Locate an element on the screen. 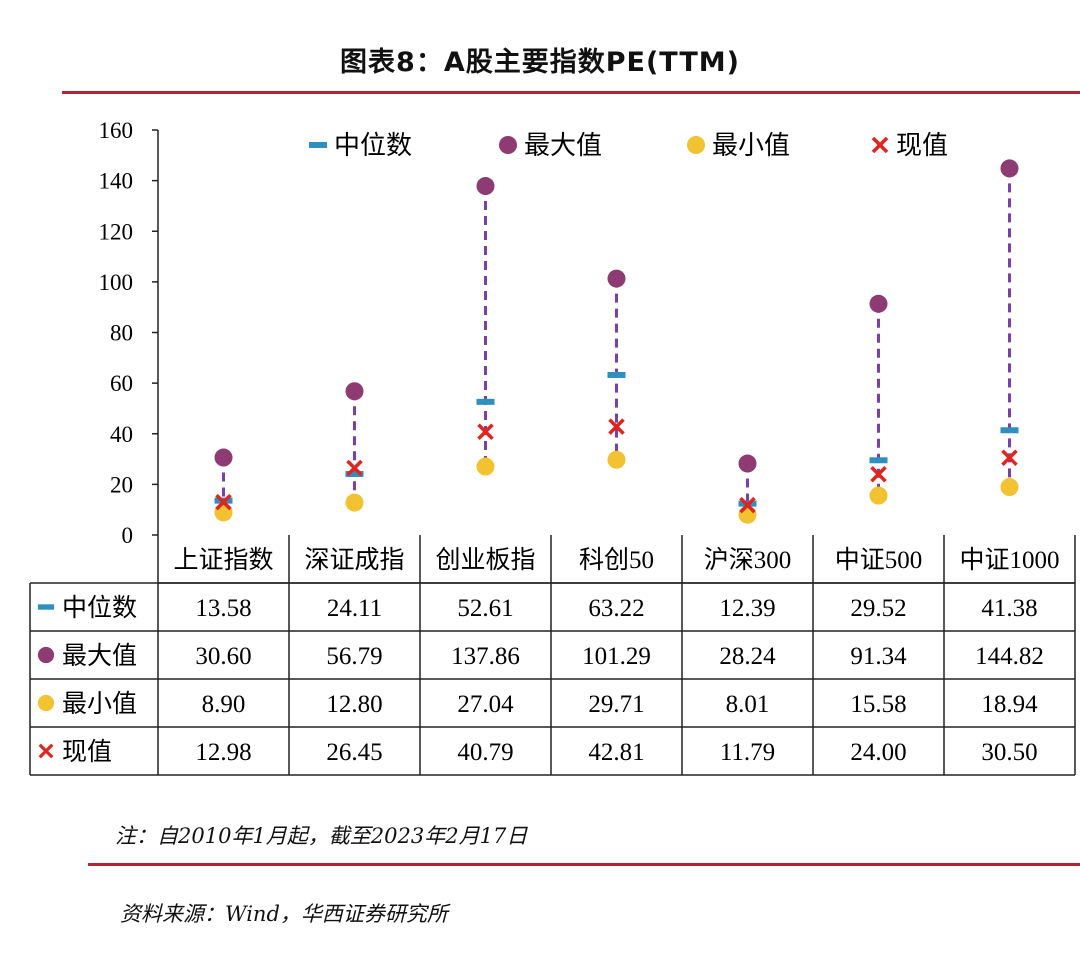  y-tick-label: 0 is located at coordinates (128, 535).